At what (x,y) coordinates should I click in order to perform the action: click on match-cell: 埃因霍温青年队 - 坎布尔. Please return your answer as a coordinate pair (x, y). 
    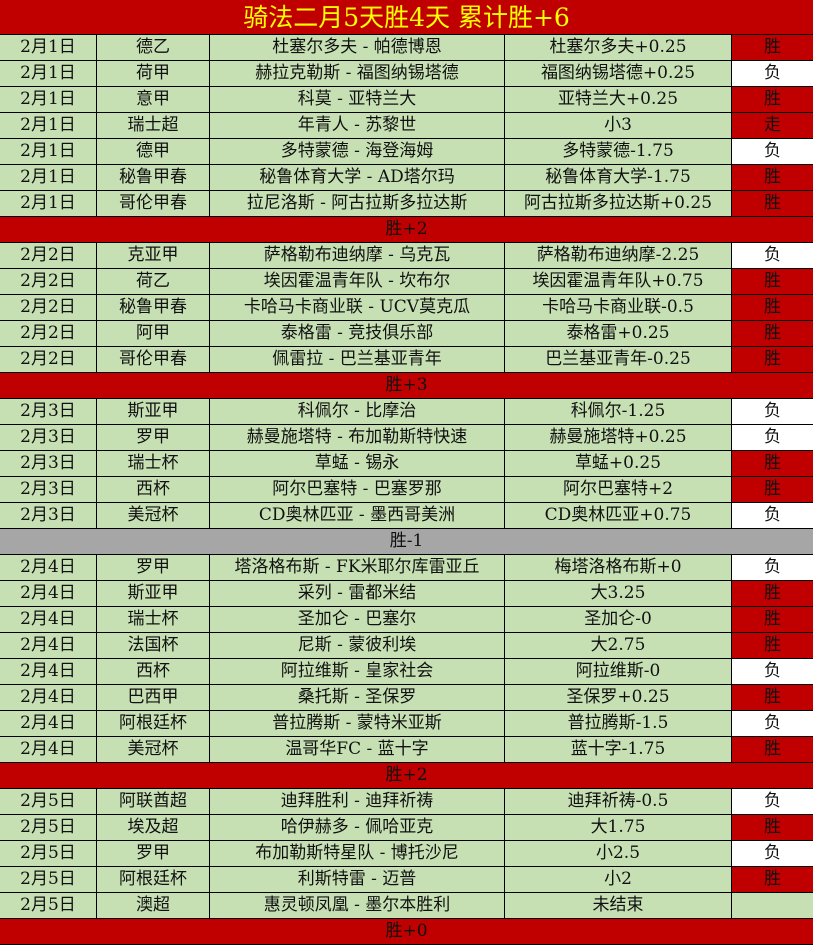
    Looking at the image, I should click on (357, 281).